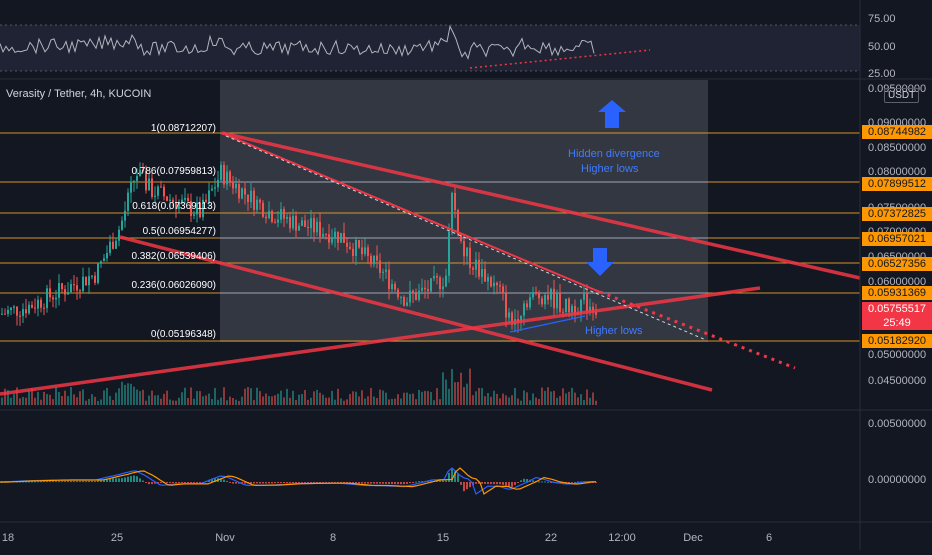 This screenshot has height=555, width=932. Describe the element at coordinates (897, 480) in the screenshot. I see `macd-tick: 0.00000000` at that location.